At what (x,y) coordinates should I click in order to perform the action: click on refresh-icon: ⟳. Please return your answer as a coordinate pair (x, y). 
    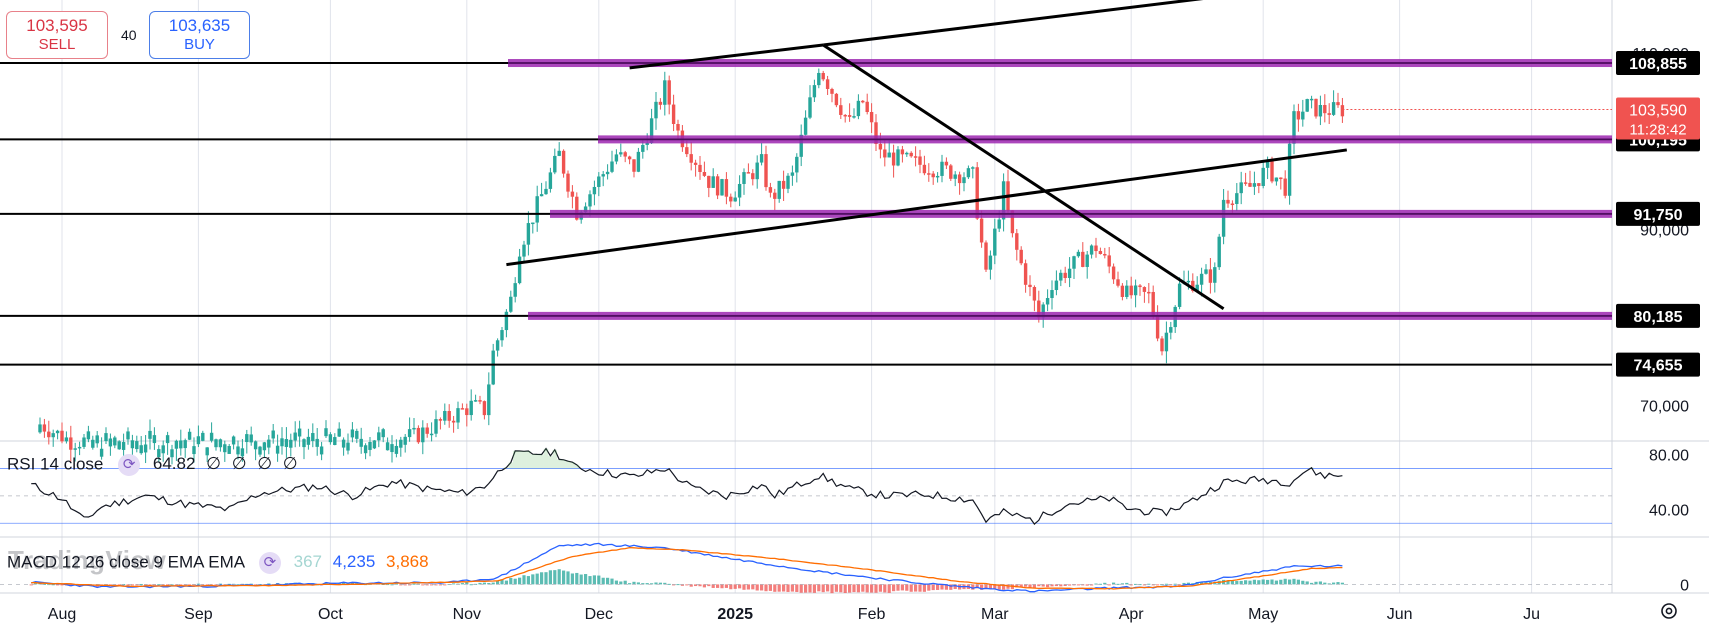
    Looking at the image, I should click on (129, 465).